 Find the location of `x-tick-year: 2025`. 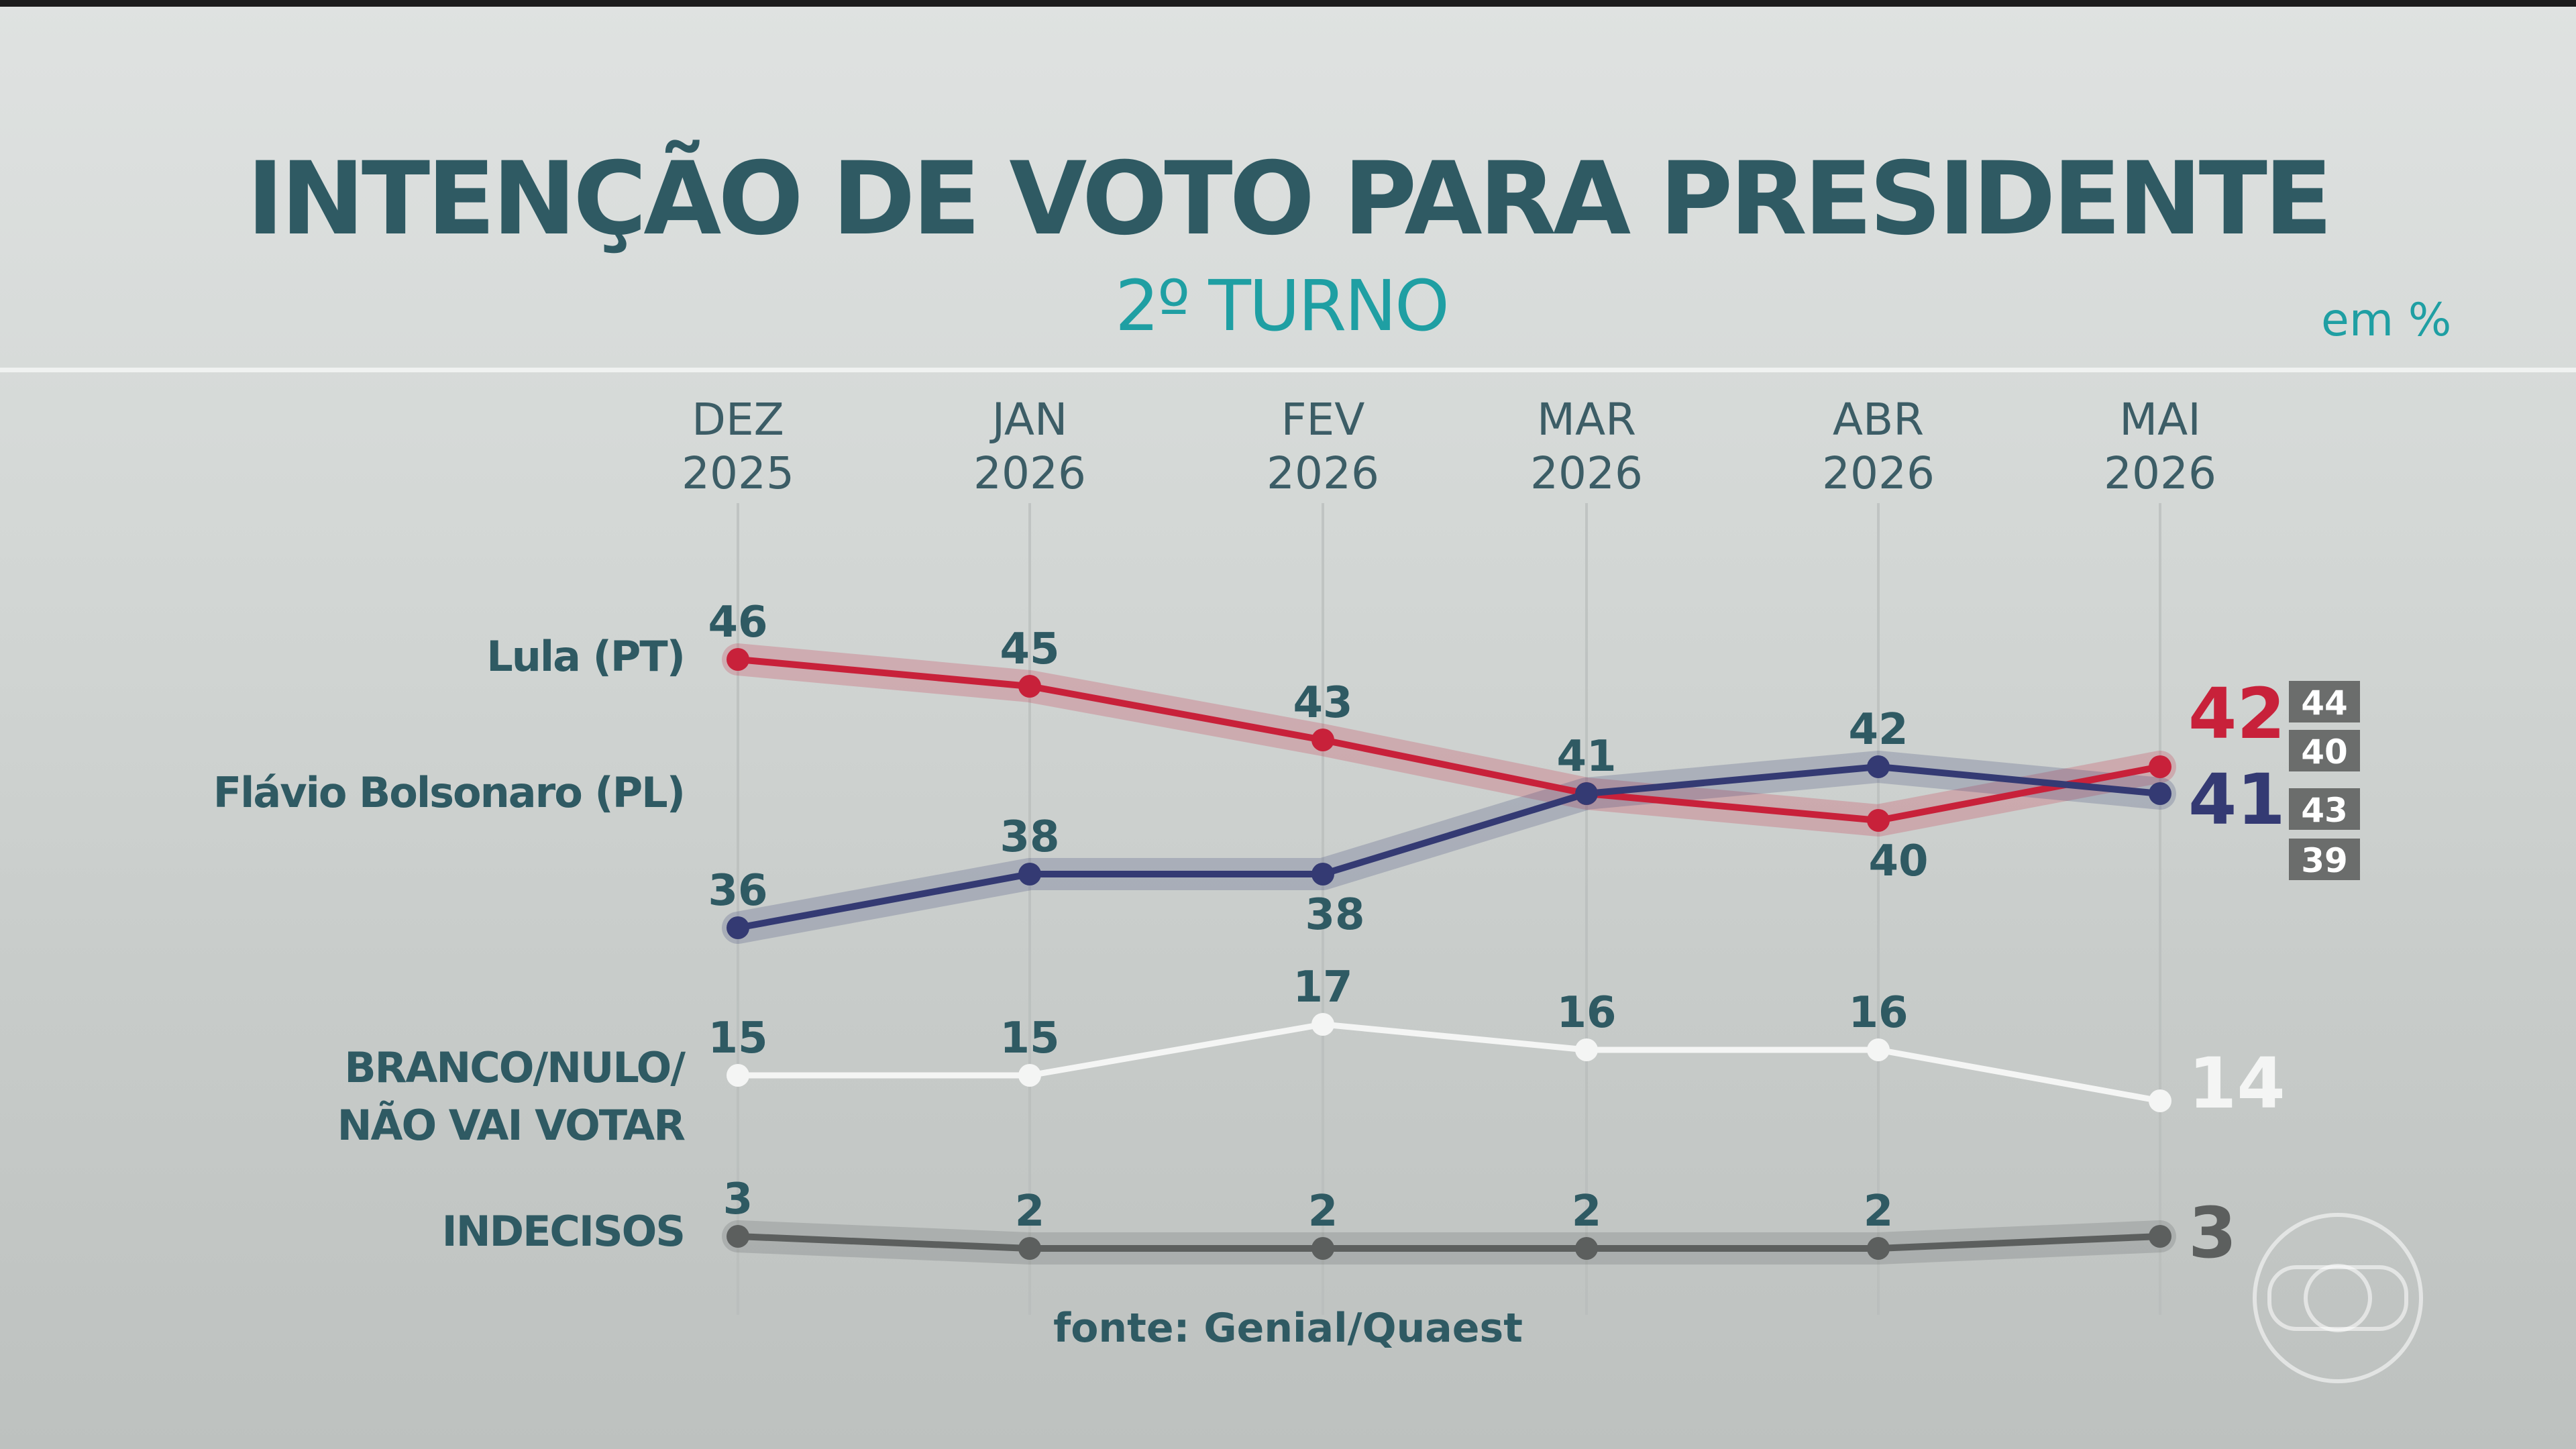

x-tick-year: 2025 is located at coordinates (738, 473).